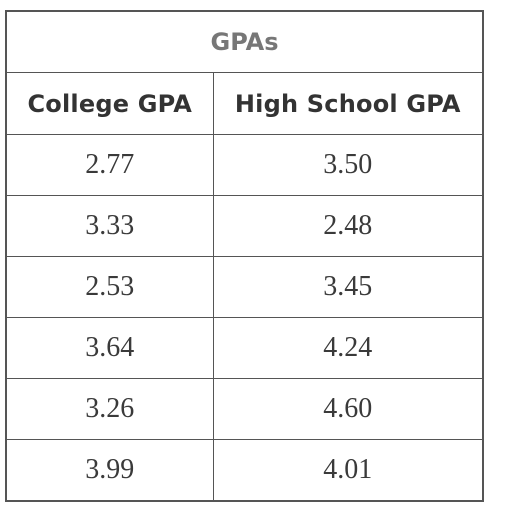 Image resolution: width=516 pixels, height=512 pixels. I want to click on header-high-school-gpa: High School GPA, so click(348, 103).